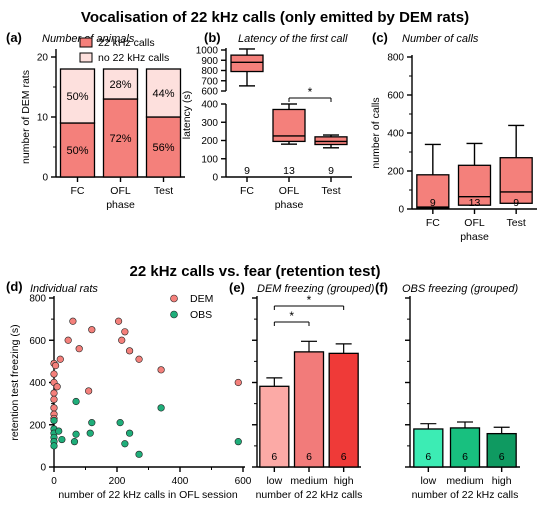 This screenshot has width=550, height=505. What do you see at coordinates (209, 81) in the screenshot?
I see `y-tick-label-b: 700` at bounding box center [209, 81].